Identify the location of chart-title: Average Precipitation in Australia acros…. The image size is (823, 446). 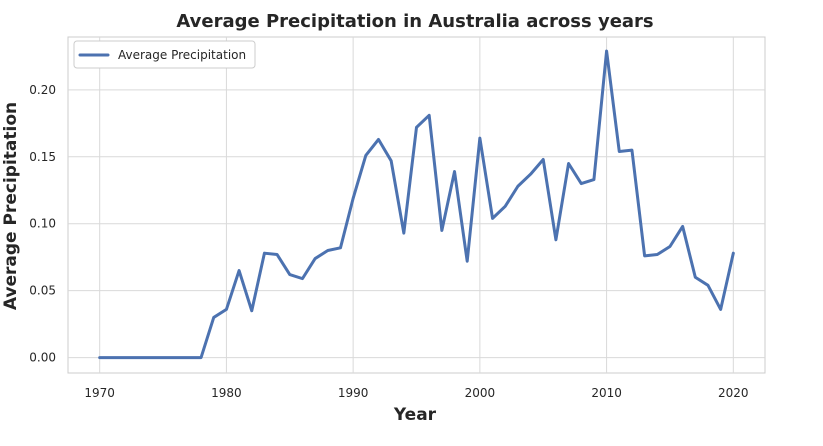
(414, 21).